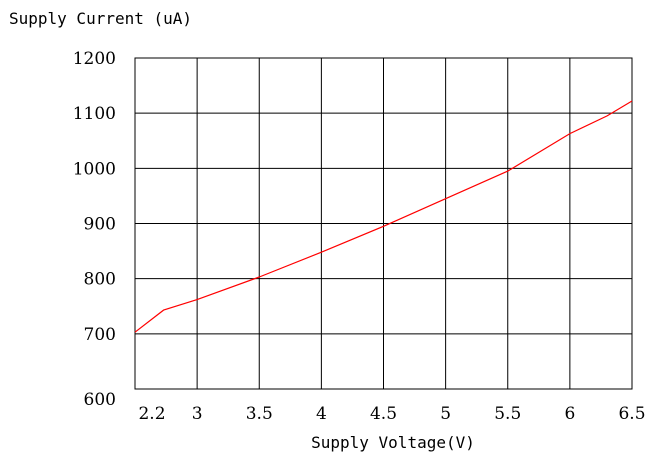 This screenshot has width=662, height=455. What do you see at coordinates (100, 225) in the screenshot?
I see `y-tick-label: 900` at bounding box center [100, 225].